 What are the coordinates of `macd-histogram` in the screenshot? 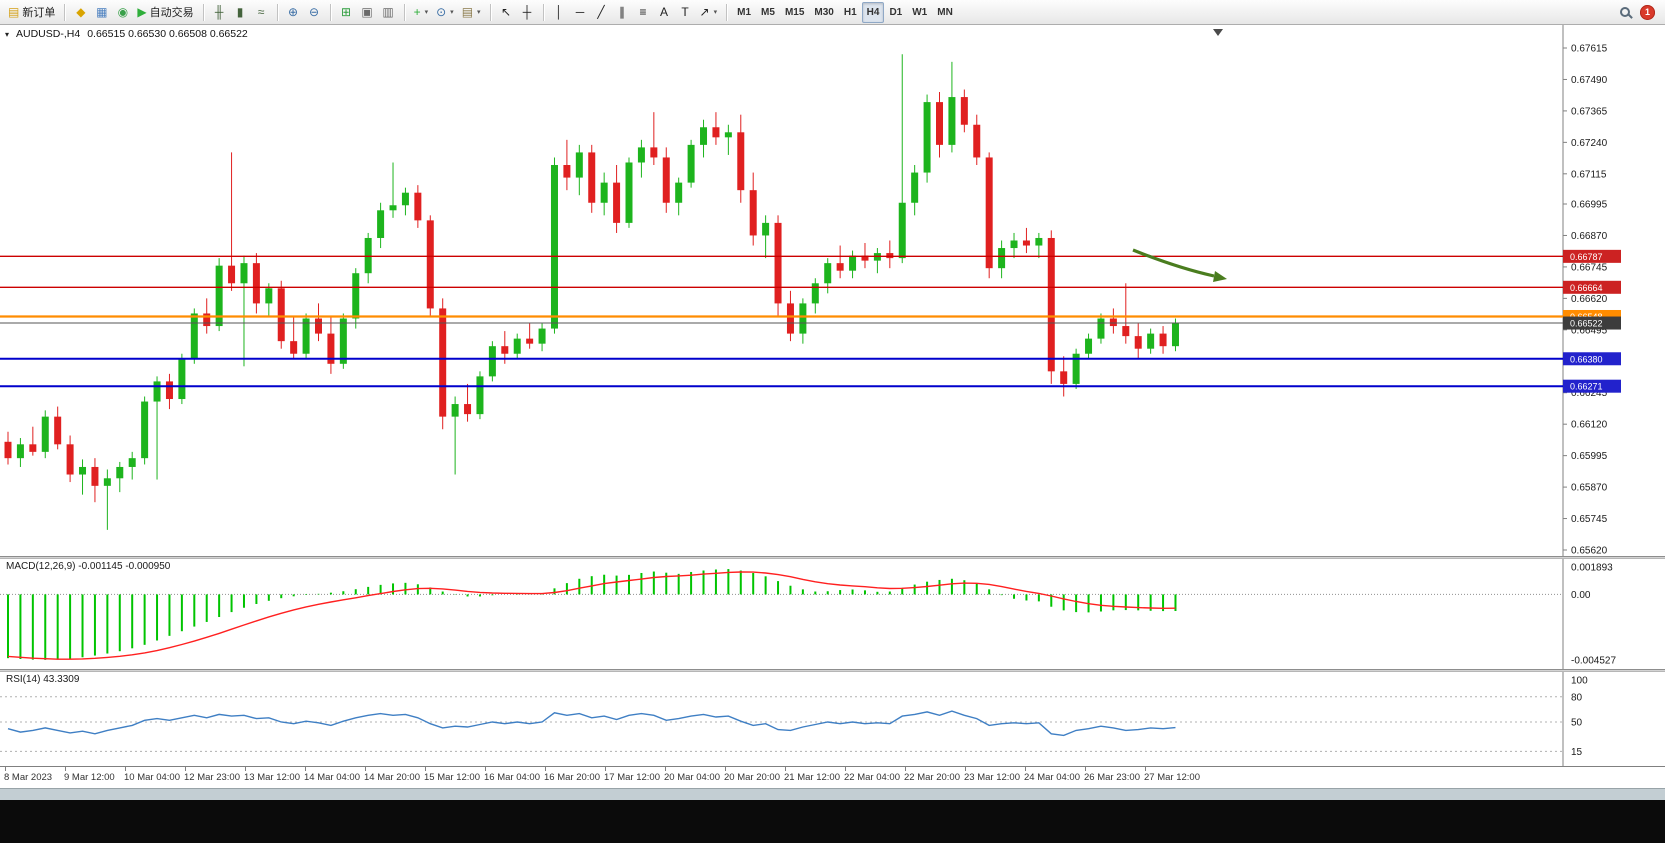 It's located at (592, 614).